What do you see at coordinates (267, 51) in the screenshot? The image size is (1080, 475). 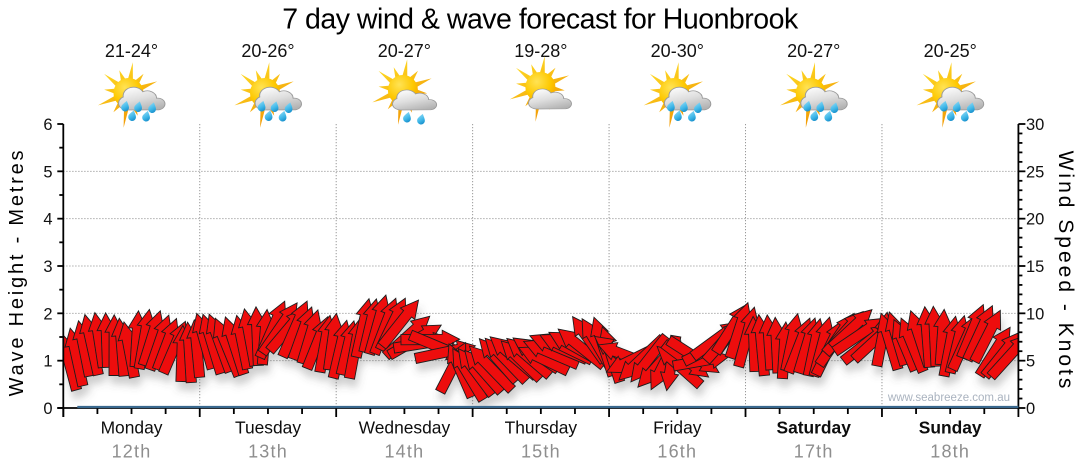 I see `svg-text: 20-26°` at bounding box center [267, 51].